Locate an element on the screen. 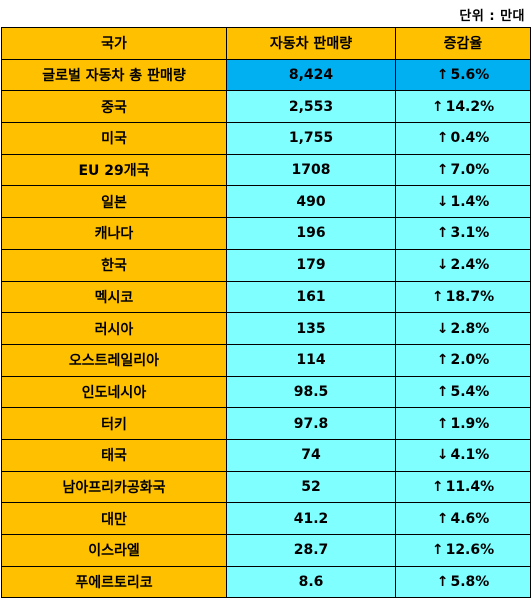 The width and height of the screenshot is (531, 600). table-row: 멕시코 161 ↑ 18.7% is located at coordinates (266, 297).